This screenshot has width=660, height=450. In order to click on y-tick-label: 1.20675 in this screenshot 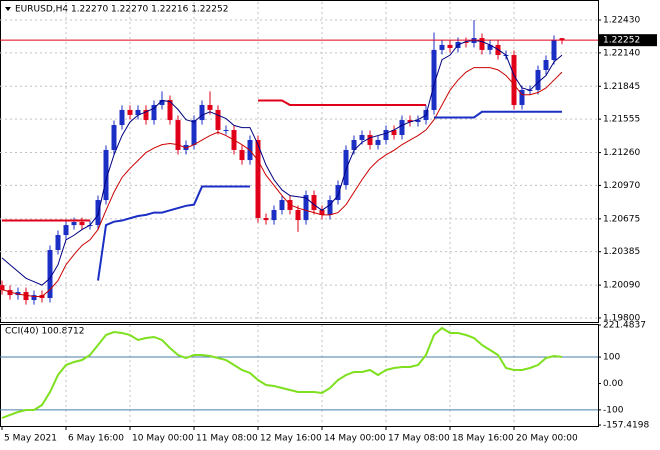, I will do `click(621, 219)`.